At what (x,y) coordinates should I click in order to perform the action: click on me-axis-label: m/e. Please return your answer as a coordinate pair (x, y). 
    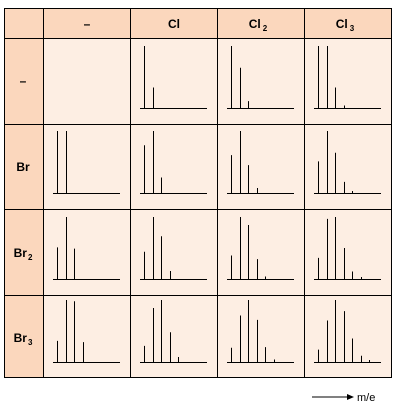
    Looking at the image, I should click on (366, 398).